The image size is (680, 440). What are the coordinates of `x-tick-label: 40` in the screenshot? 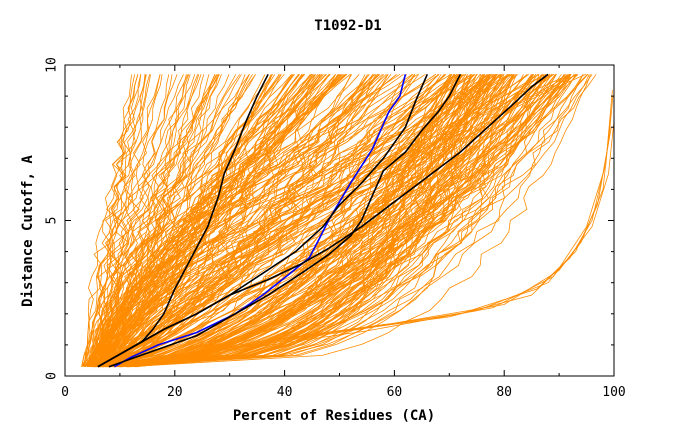 It's located at (285, 392).